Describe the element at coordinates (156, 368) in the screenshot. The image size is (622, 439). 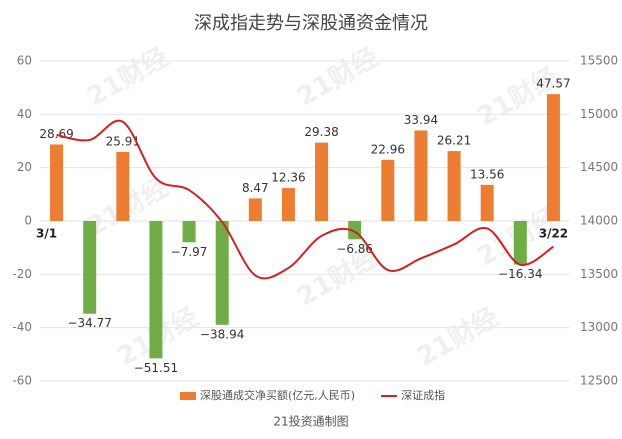
I see `data-label: −51.51` at that location.